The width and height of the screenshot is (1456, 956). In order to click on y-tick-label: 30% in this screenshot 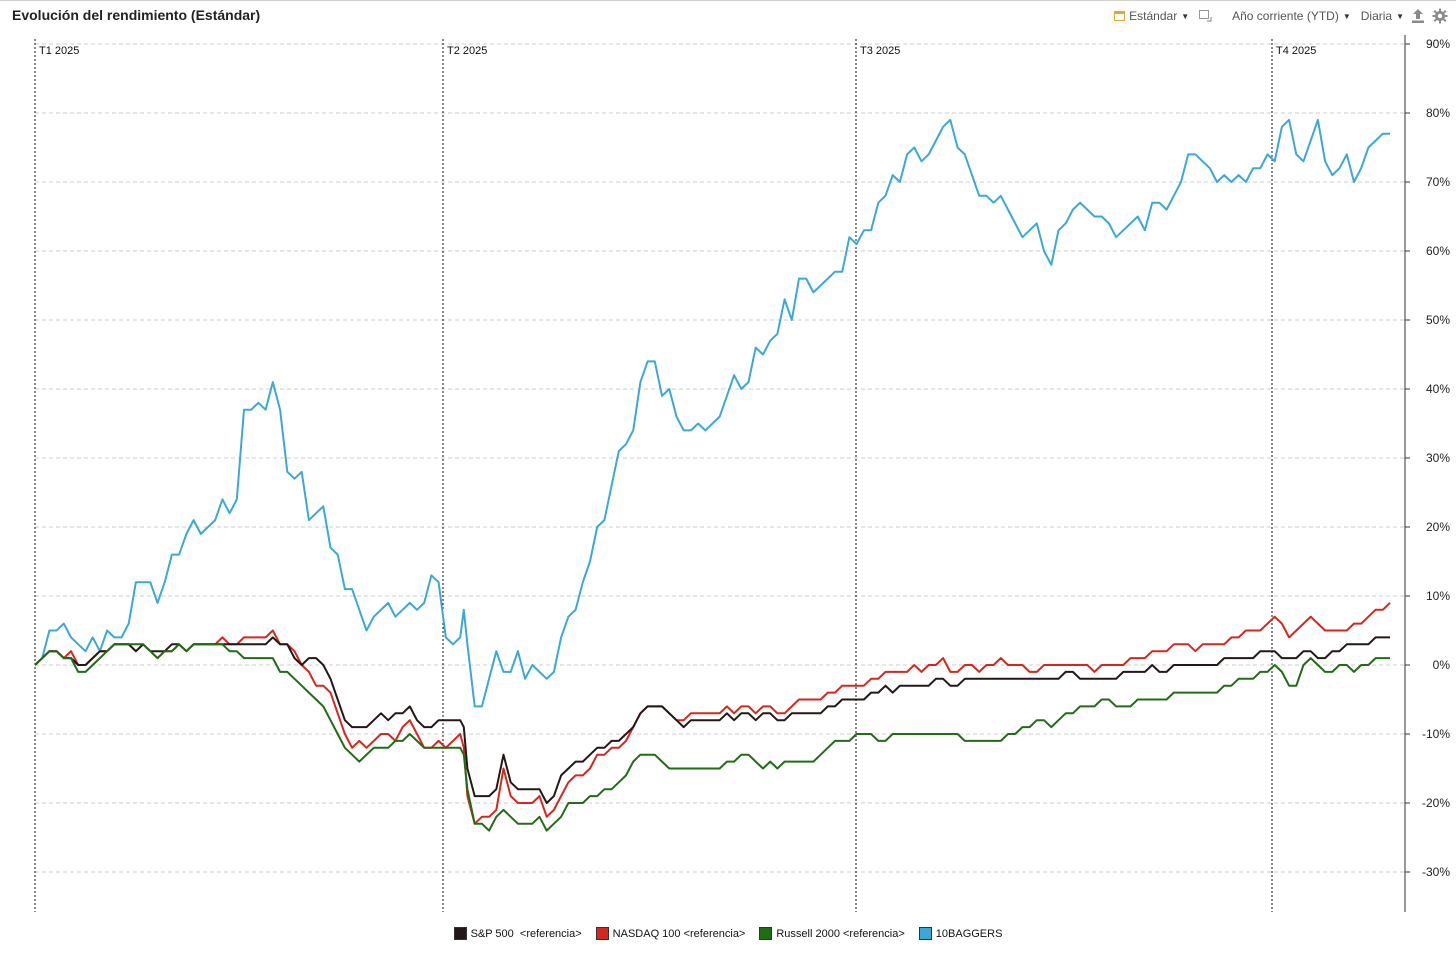, I will do `click(1438, 458)`.